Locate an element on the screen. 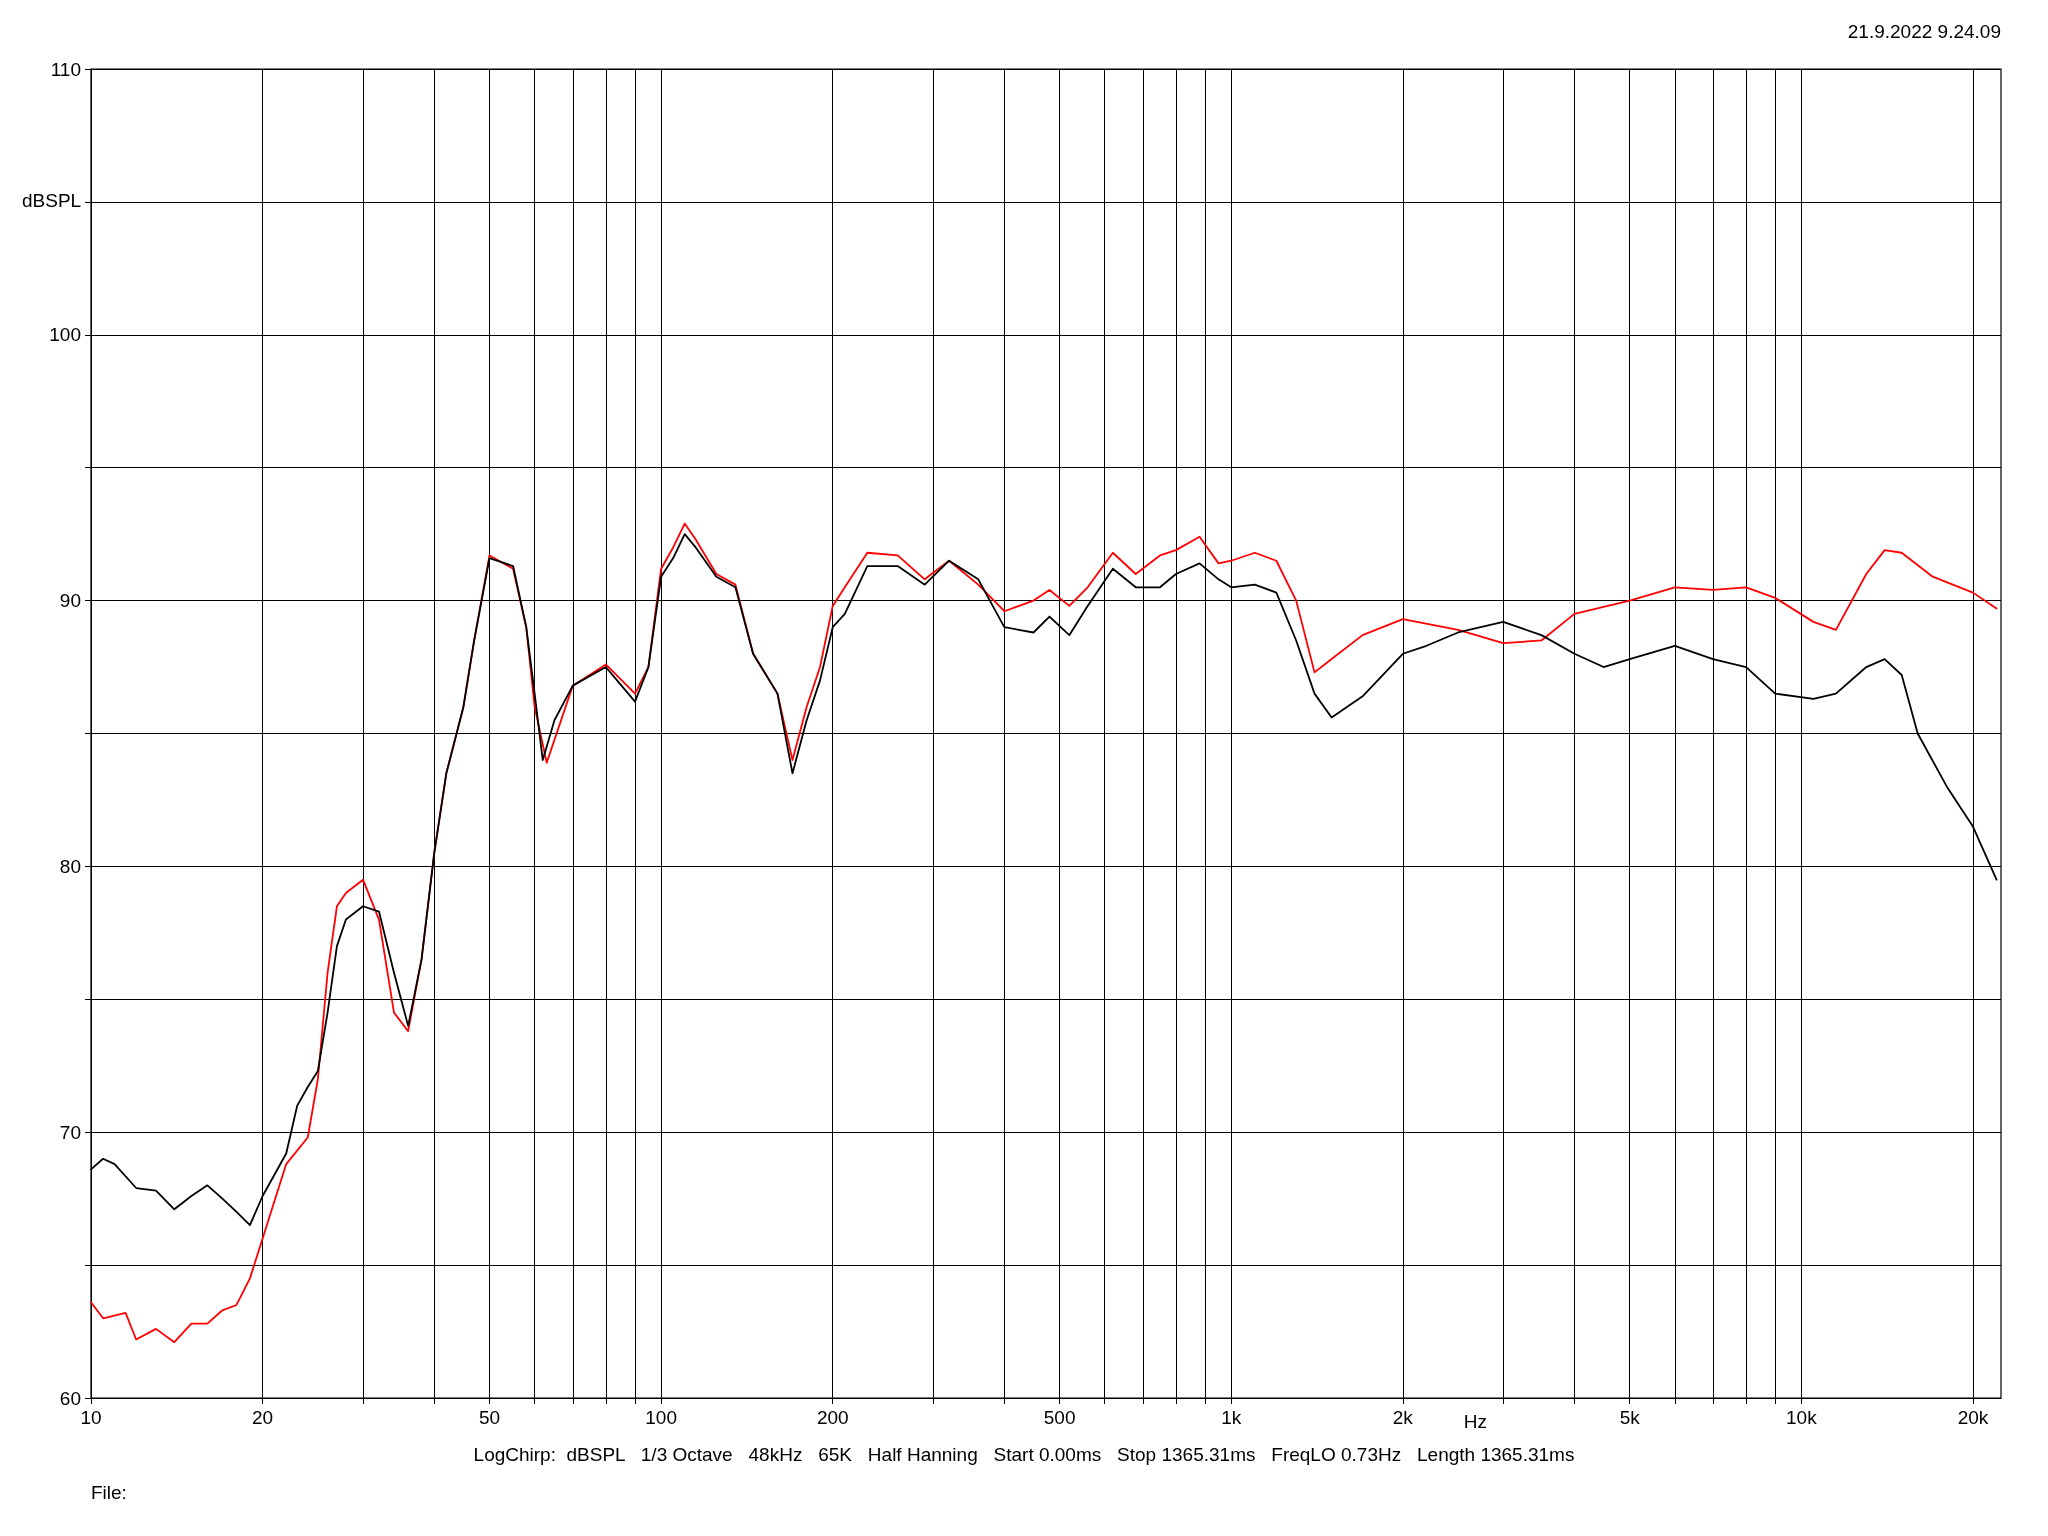 This screenshot has width=2048, height=1536. x-tick-label: 20 is located at coordinates (263, 1417).